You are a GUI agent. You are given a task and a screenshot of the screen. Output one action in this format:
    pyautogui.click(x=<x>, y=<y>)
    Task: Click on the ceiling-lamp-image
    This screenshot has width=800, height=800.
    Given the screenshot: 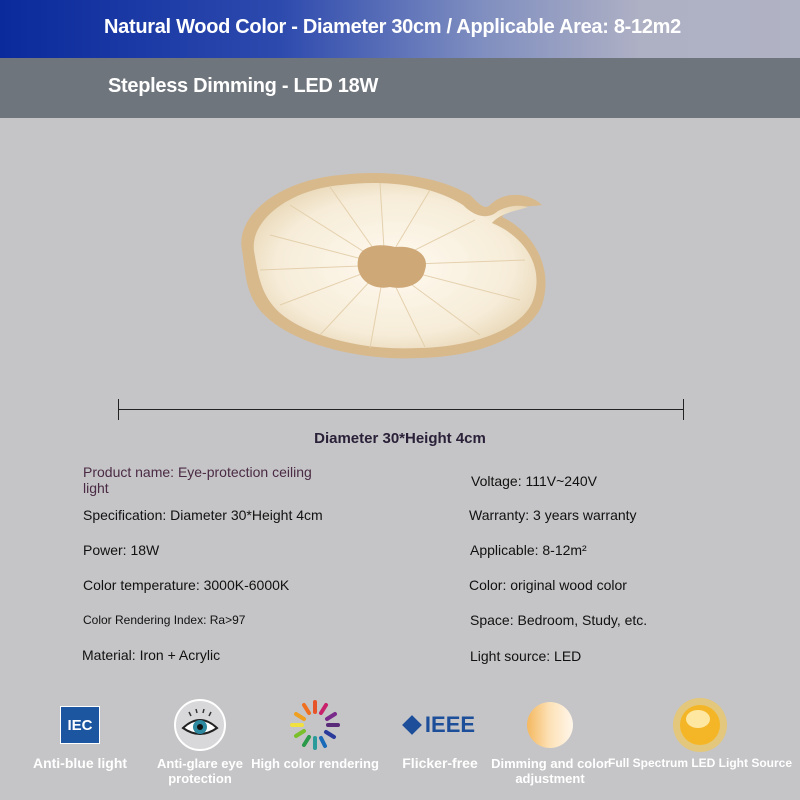 What is the action you would take?
    pyautogui.click(x=393, y=266)
    